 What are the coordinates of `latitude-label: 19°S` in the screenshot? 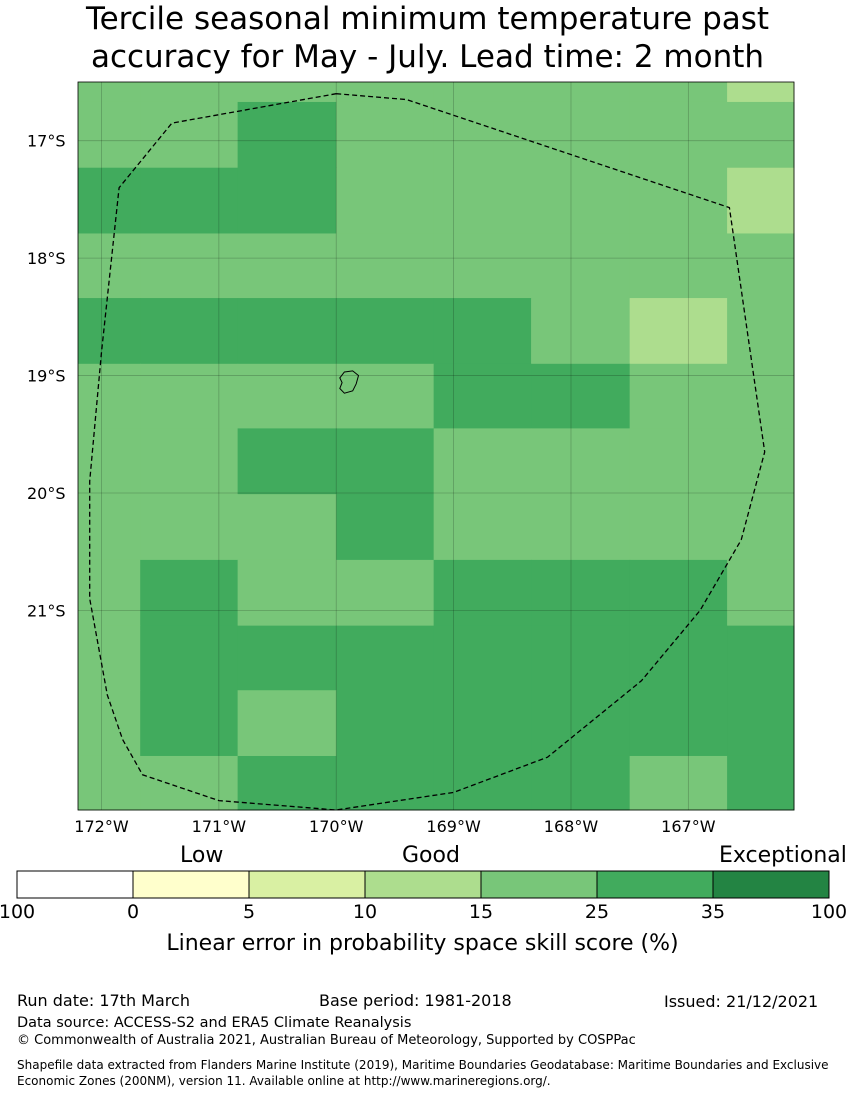 It's located at (46, 376).